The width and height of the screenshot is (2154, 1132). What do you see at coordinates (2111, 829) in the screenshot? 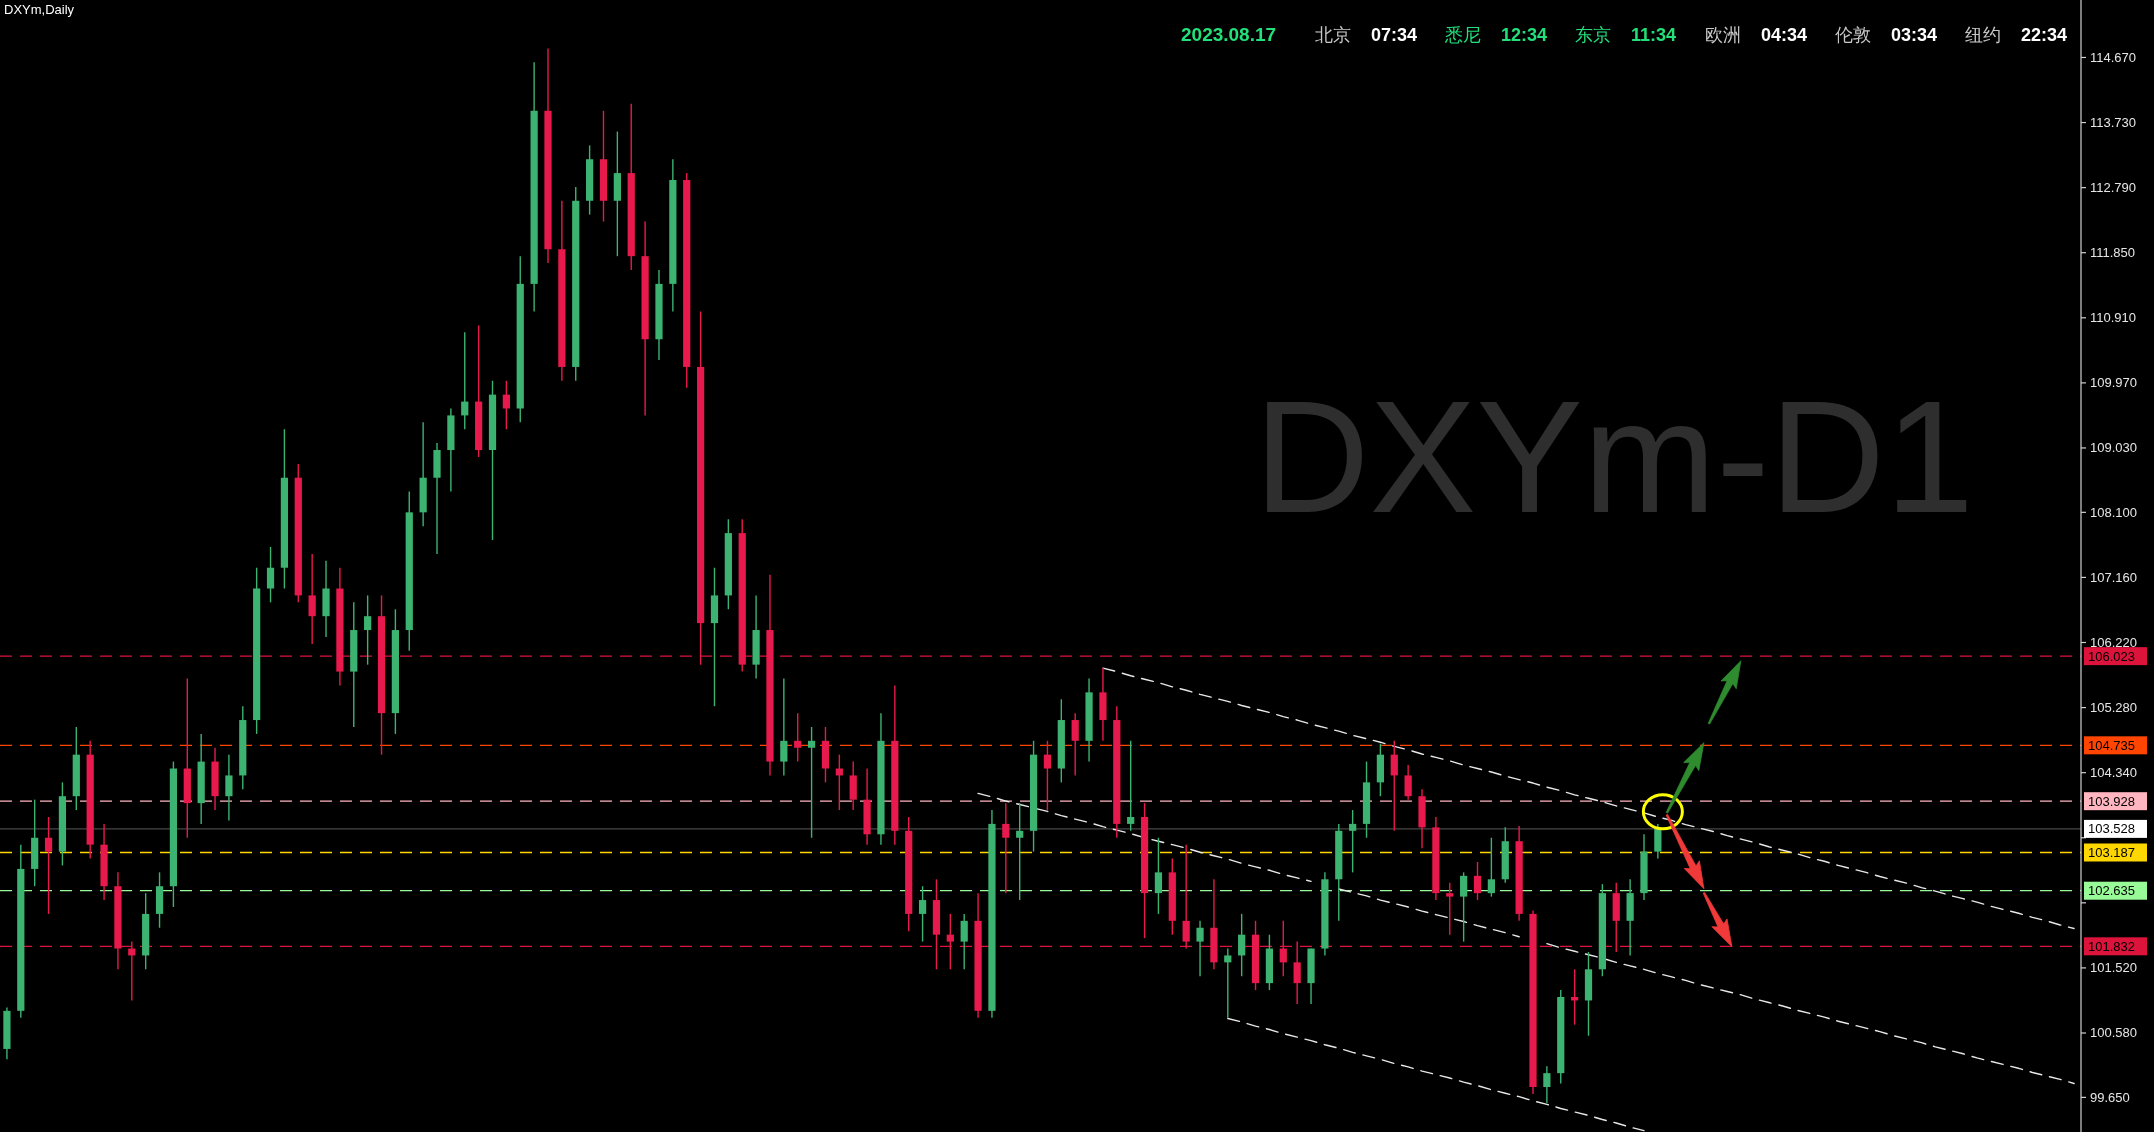
I see `ref-label: 103.528` at bounding box center [2111, 829].